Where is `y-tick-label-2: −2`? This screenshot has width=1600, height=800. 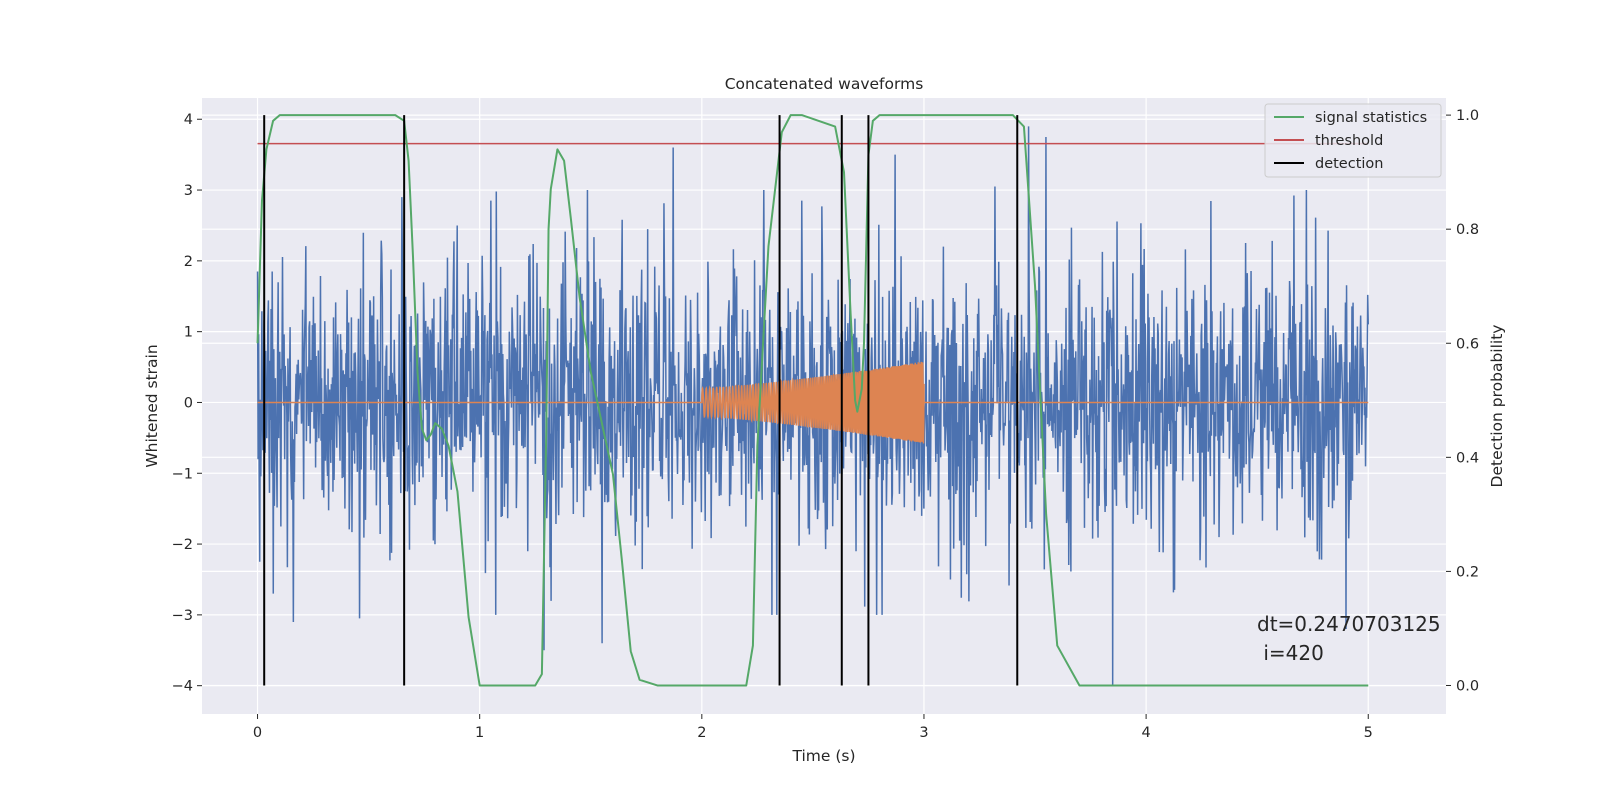 y-tick-label-2: −2 is located at coordinates (182, 545).